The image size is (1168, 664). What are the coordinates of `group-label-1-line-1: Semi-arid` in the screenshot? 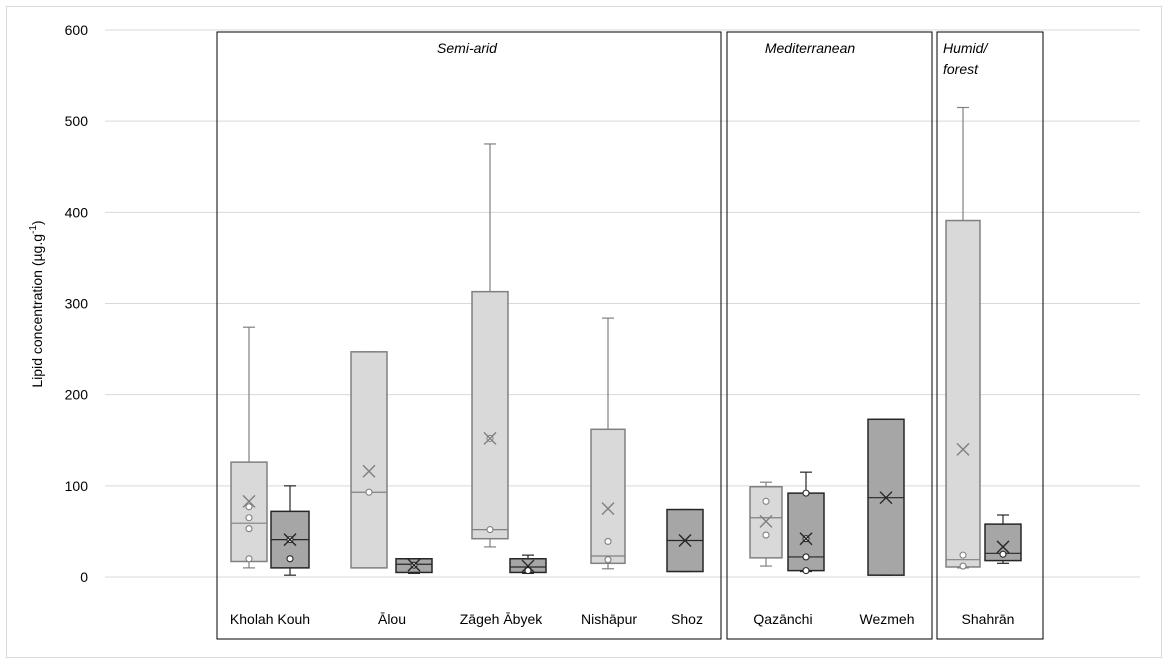 It's located at (467, 48).